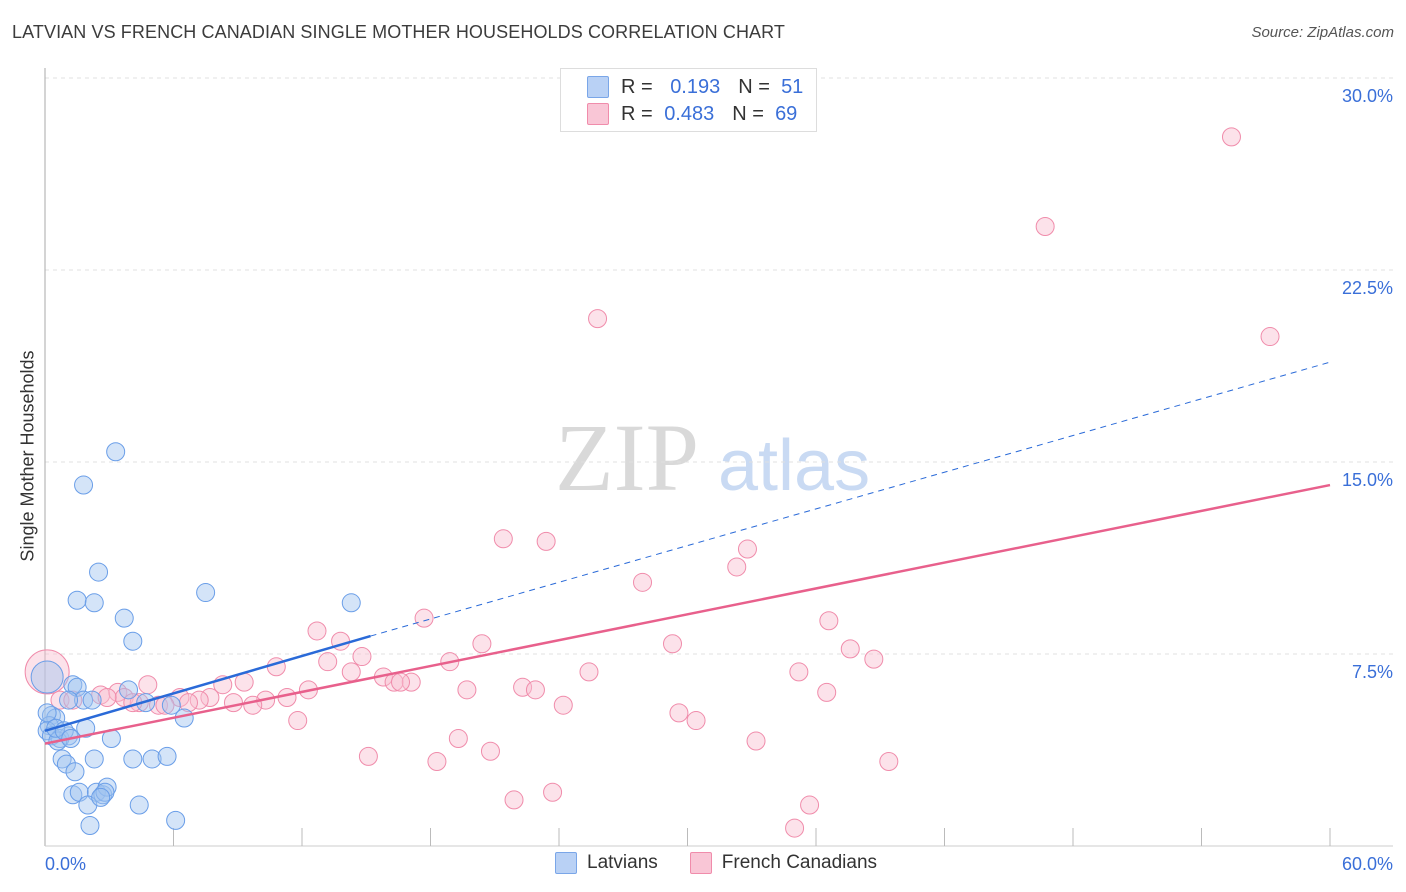 The width and height of the screenshot is (1406, 892). What do you see at coordinates (1367, 288) in the screenshot?
I see `y-tick-label: 22.5%` at bounding box center [1367, 288].